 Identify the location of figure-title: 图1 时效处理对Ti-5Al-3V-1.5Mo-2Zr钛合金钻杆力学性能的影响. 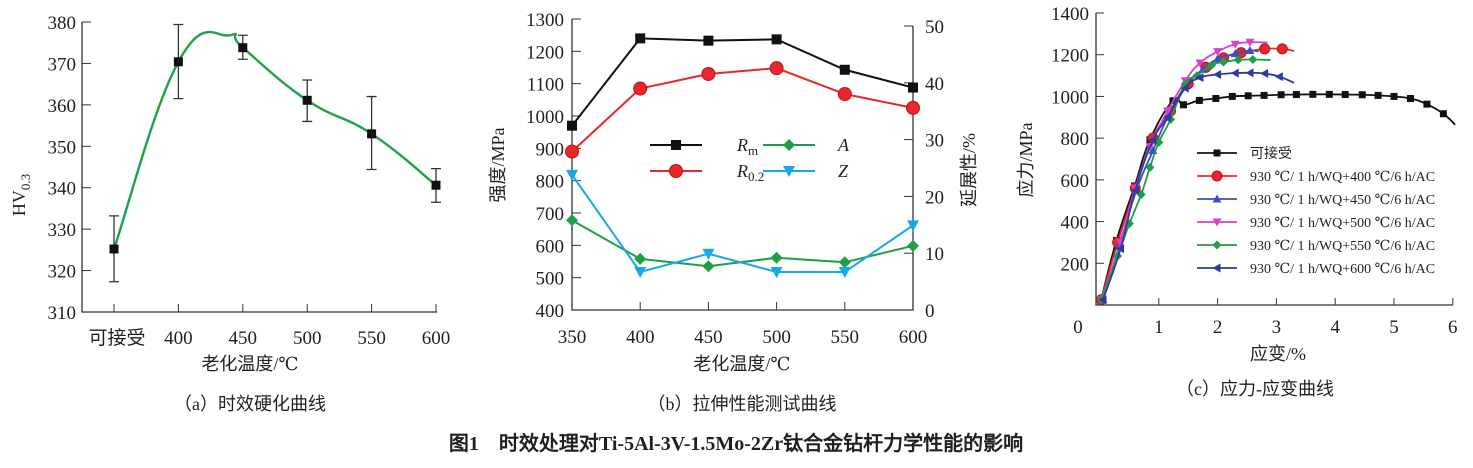
(736, 443).